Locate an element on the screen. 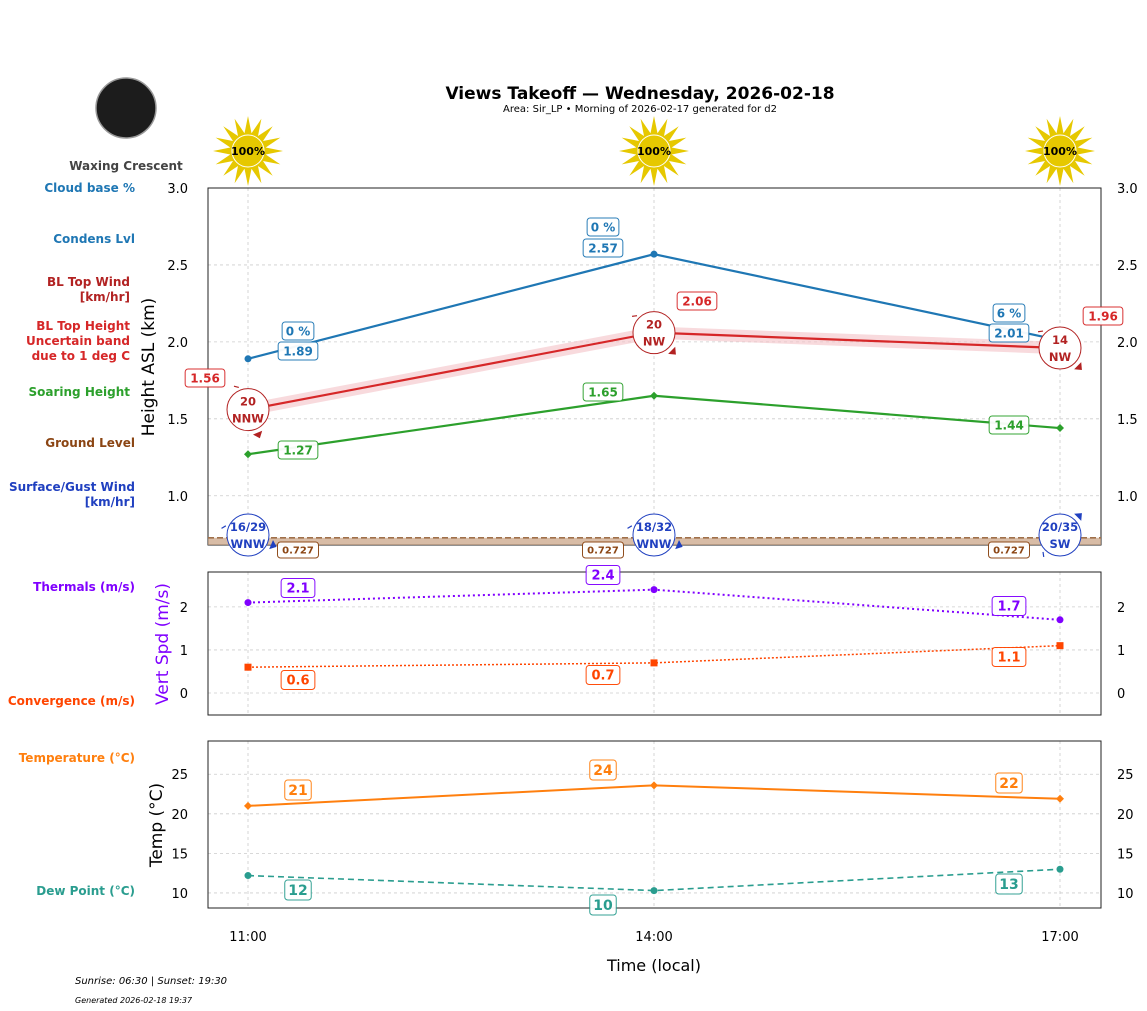 This screenshot has height=1011, width=1147. cloud-base-label-text: 2.57 is located at coordinates (603, 248).